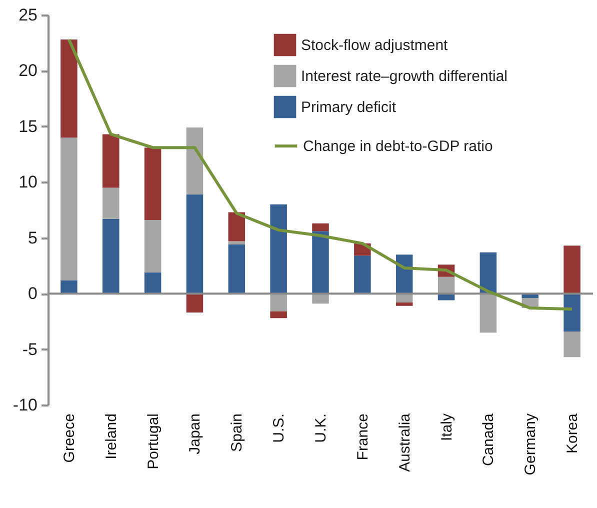  What do you see at coordinates (404, 76) in the screenshot?
I see `legend-label: Interest rate–growth differential` at bounding box center [404, 76].